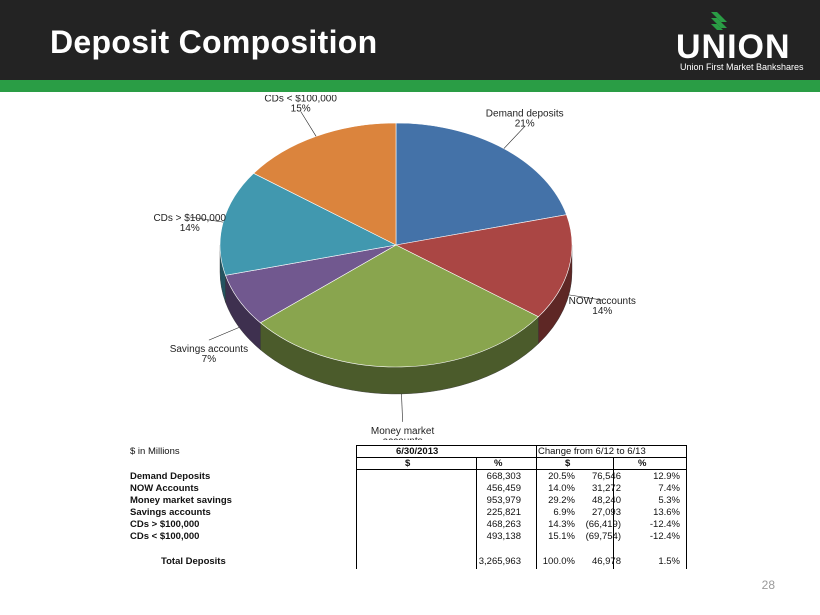 Image resolution: width=820 pixels, height=615 pixels. What do you see at coordinates (170, 476) in the screenshot?
I see `row-label: Demand Deposits` at bounding box center [170, 476].